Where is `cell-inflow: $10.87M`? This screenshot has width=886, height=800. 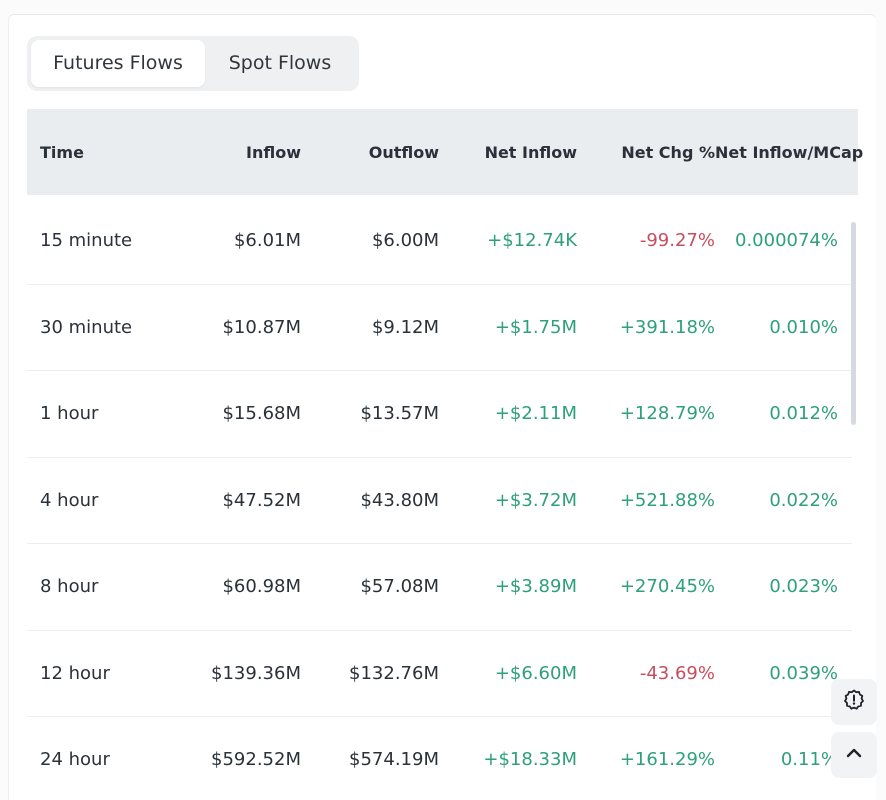 cell-inflow: $10.87M is located at coordinates (261, 327).